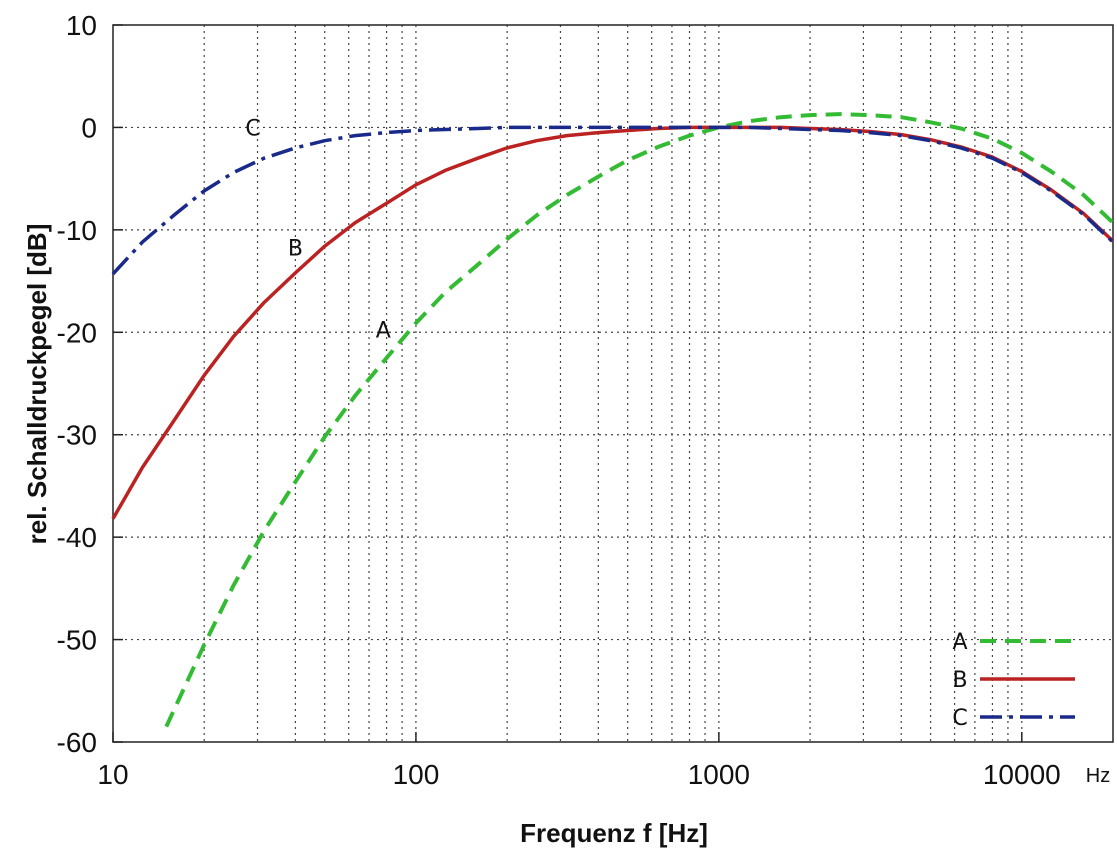 The height and width of the screenshot is (852, 1117). Describe the element at coordinates (77, 230) in the screenshot. I see `y-tick-label: -10` at that location.